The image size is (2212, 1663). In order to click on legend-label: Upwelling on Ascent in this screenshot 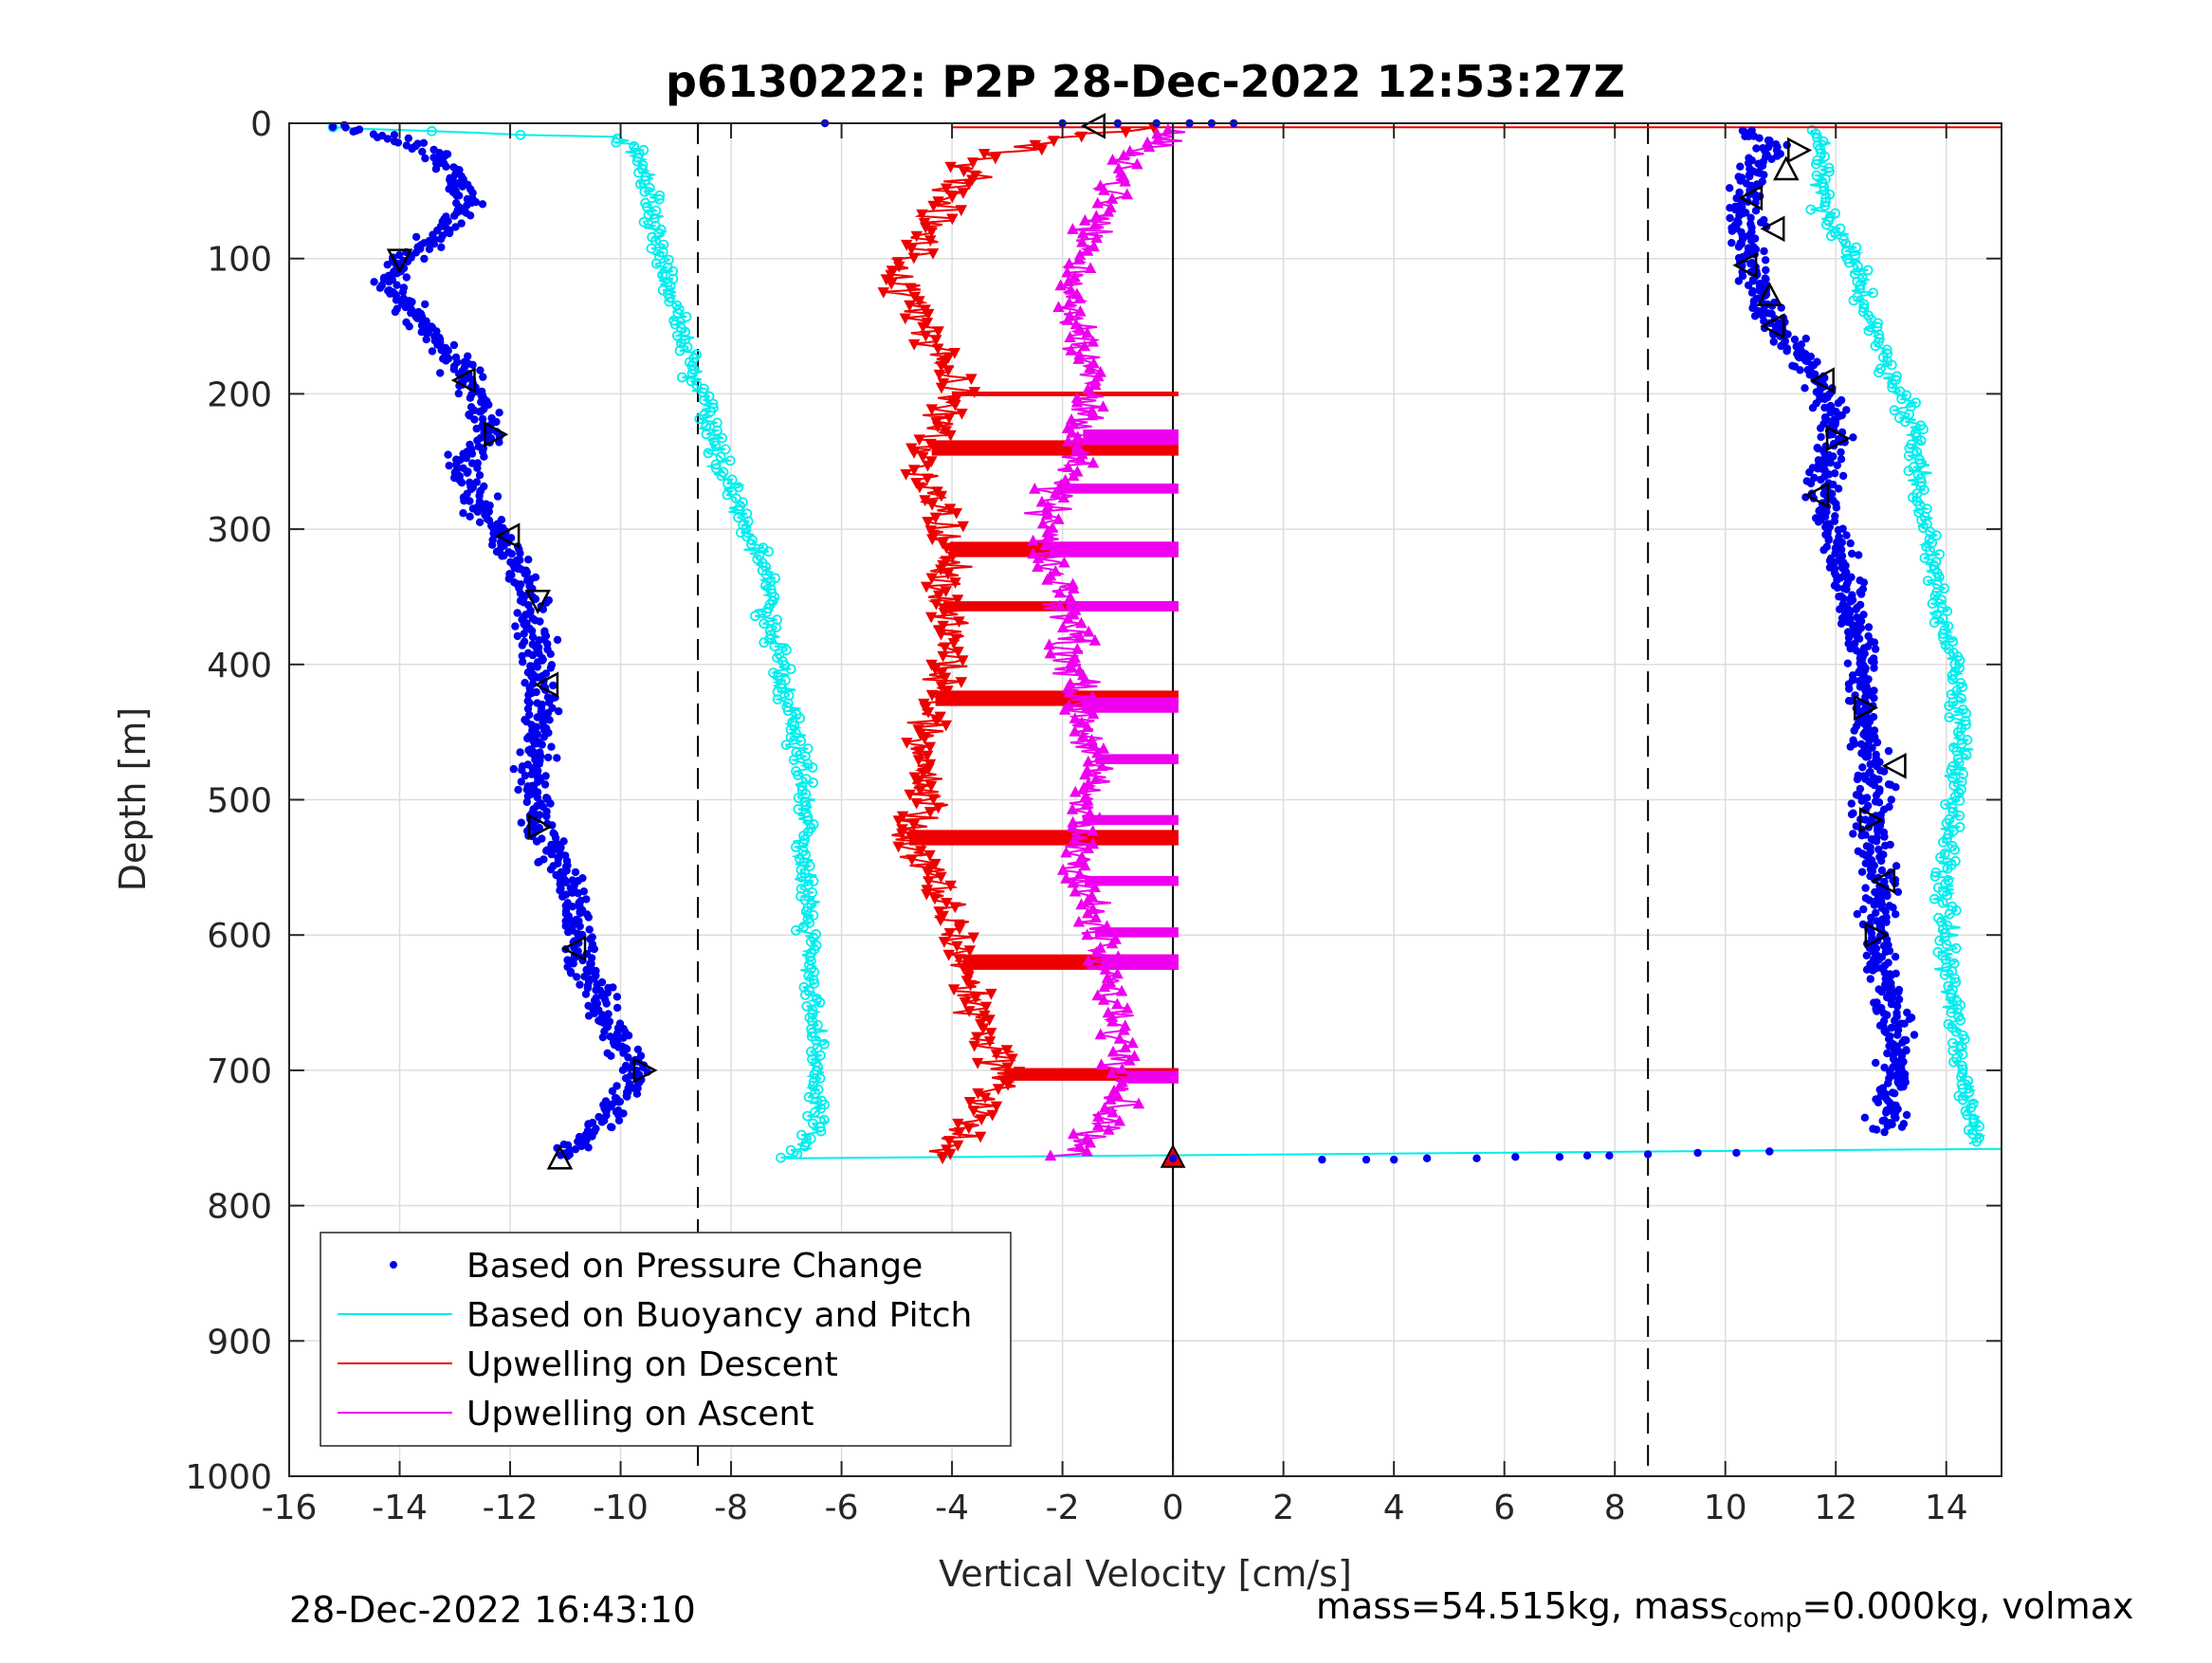, I will do `click(640, 1414)`.